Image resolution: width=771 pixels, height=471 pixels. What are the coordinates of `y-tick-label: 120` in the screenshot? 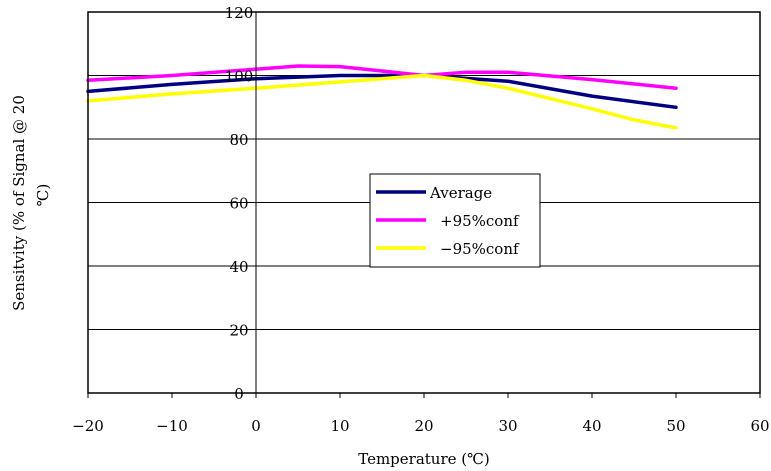 It's located at (239, 13).